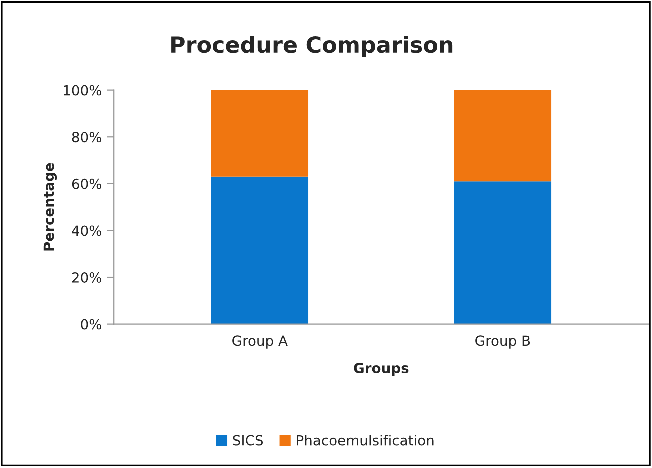 The width and height of the screenshot is (652, 468). I want to click on y-tick-label: 0%, so click(91, 324).